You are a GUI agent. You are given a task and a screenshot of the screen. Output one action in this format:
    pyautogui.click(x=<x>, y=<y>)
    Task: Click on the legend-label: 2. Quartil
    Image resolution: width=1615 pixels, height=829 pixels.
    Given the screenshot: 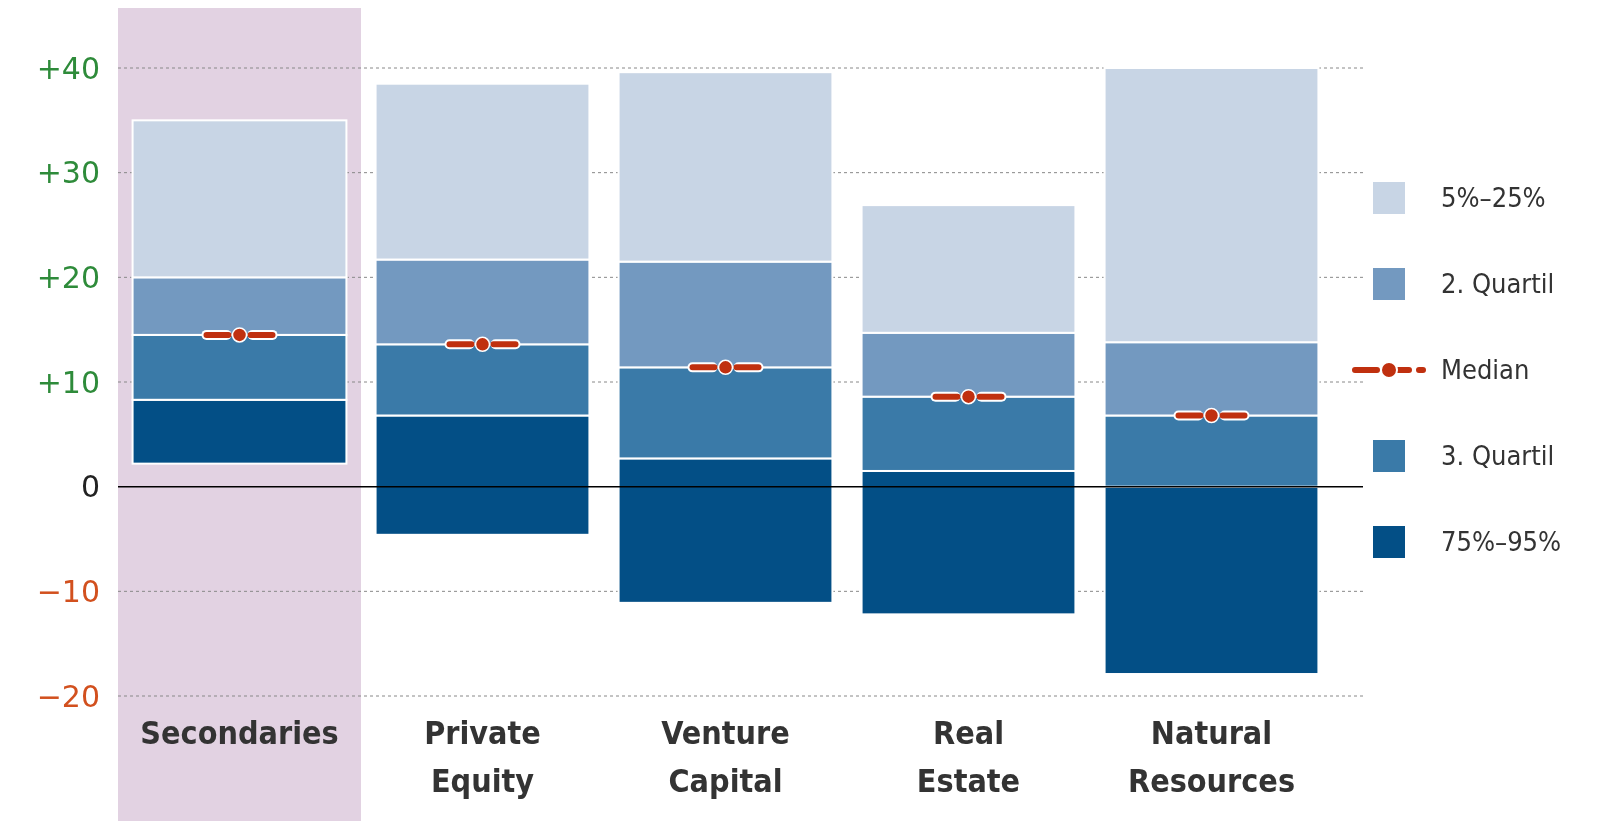 What is the action you would take?
    pyautogui.click(x=1498, y=284)
    